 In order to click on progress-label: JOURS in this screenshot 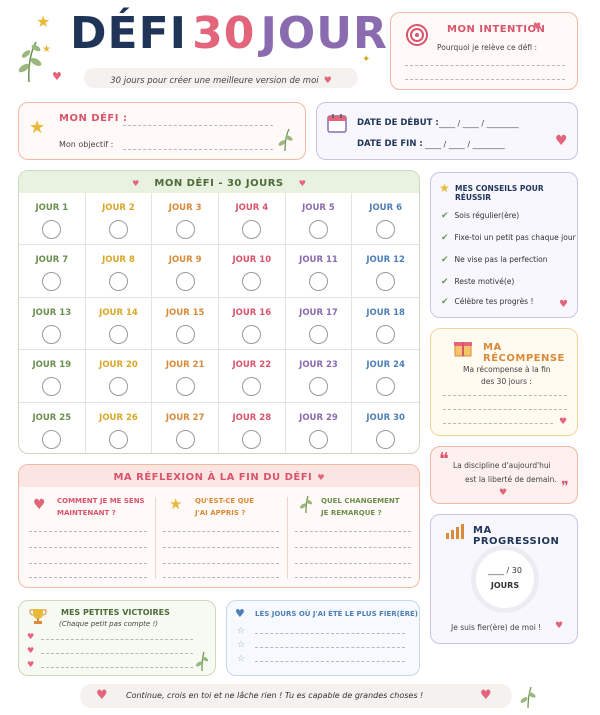, I will do `click(505, 585)`.